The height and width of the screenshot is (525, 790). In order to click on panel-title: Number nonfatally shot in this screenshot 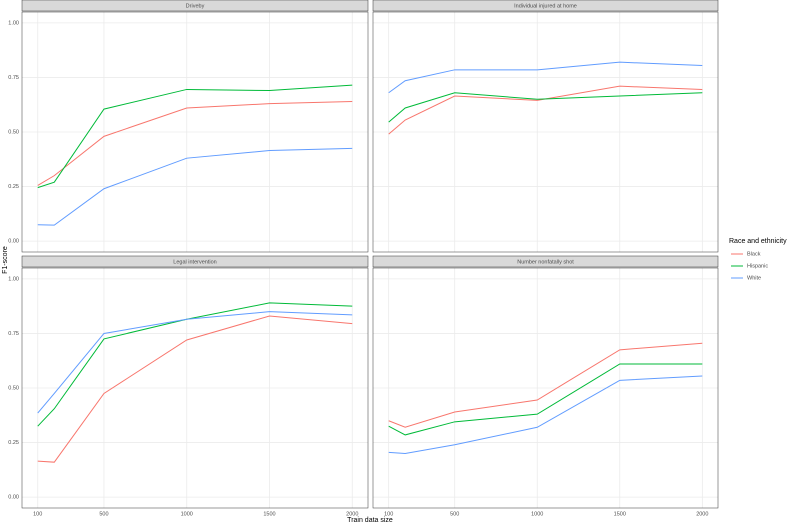, I will do `click(545, 262)`.